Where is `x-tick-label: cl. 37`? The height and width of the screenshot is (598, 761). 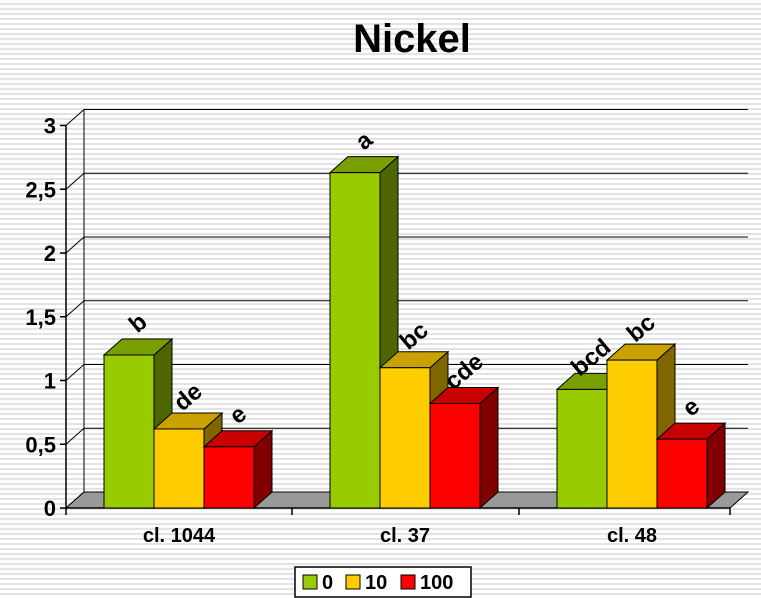
x-tick-label: cl. 37 is located at coordinates (405, 536).